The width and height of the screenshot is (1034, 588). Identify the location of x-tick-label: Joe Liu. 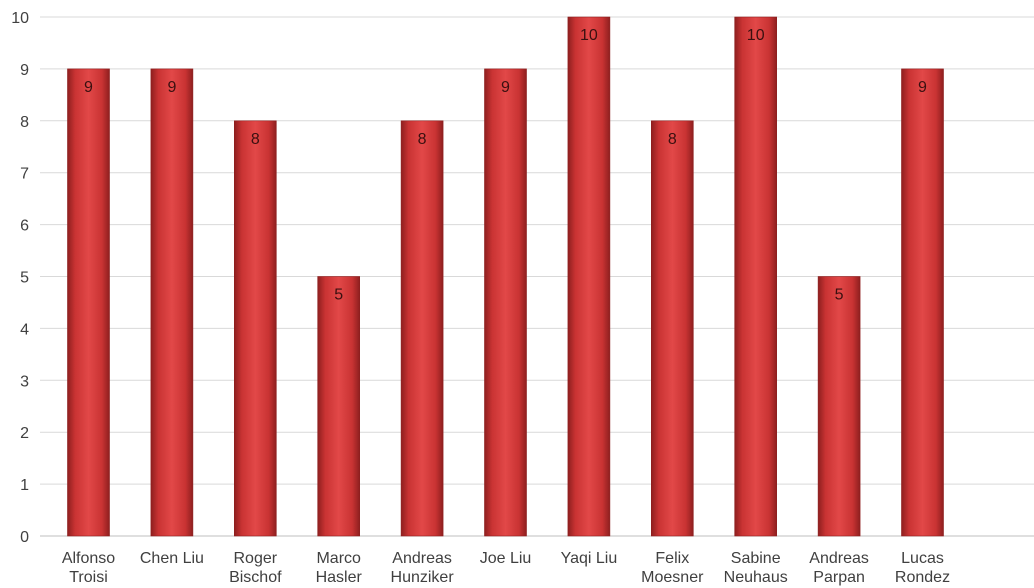
(506, 558).